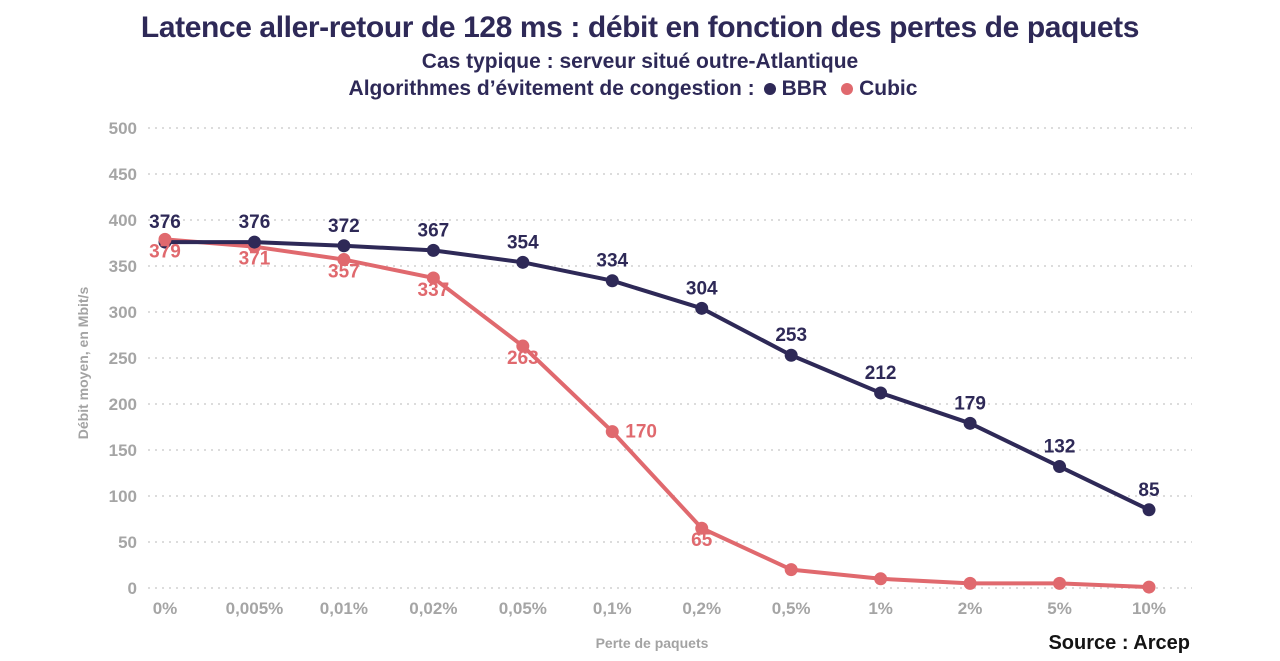 This screenshot has height=661, width=1280. What do you see at coordinates (551, 88) in the screenshot?
I see `legend-prefix: Algorithmes d’évitement de congestion :` at bounding box center [551, 88].